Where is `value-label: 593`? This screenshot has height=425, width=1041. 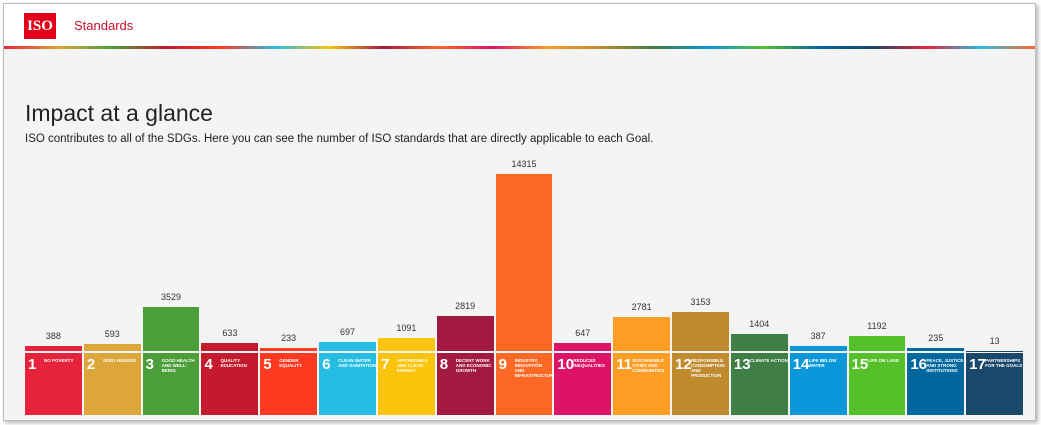 value-label: 593 is located at coordinates (112, 333).